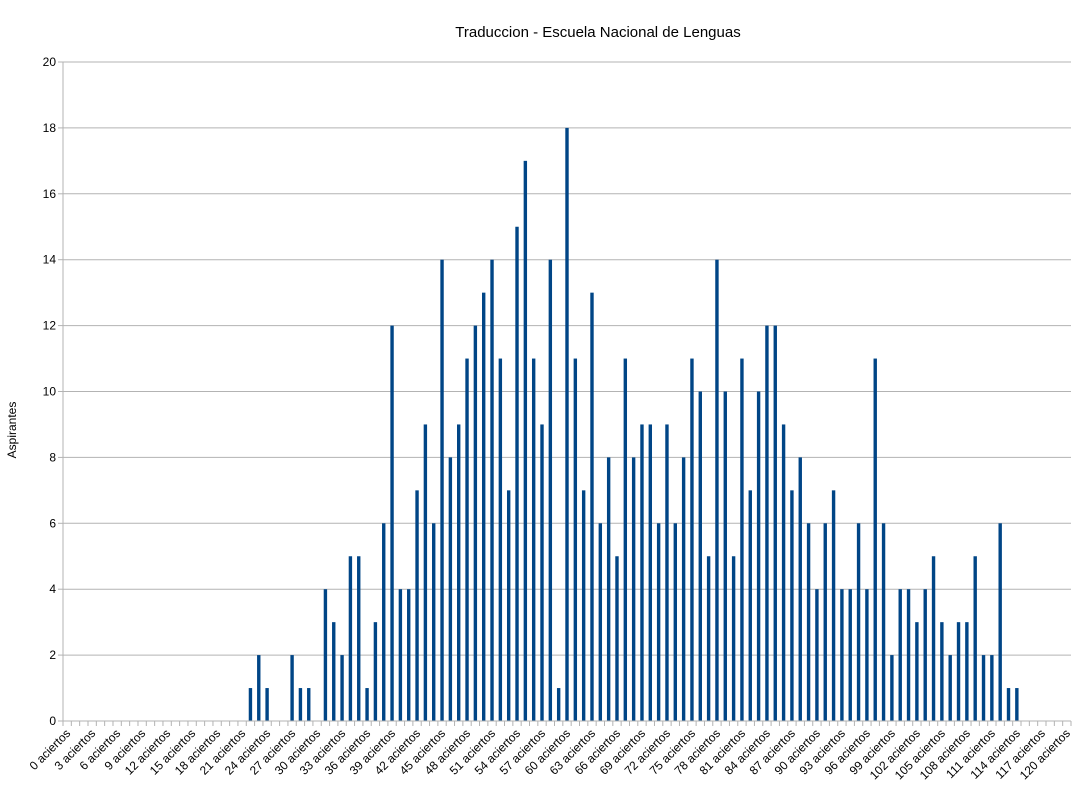 This screenshot has height=804, width=1080. Describe the element at coordinates (52, 457) in the screenshot. I see `y-tick-label: 8` at that location.